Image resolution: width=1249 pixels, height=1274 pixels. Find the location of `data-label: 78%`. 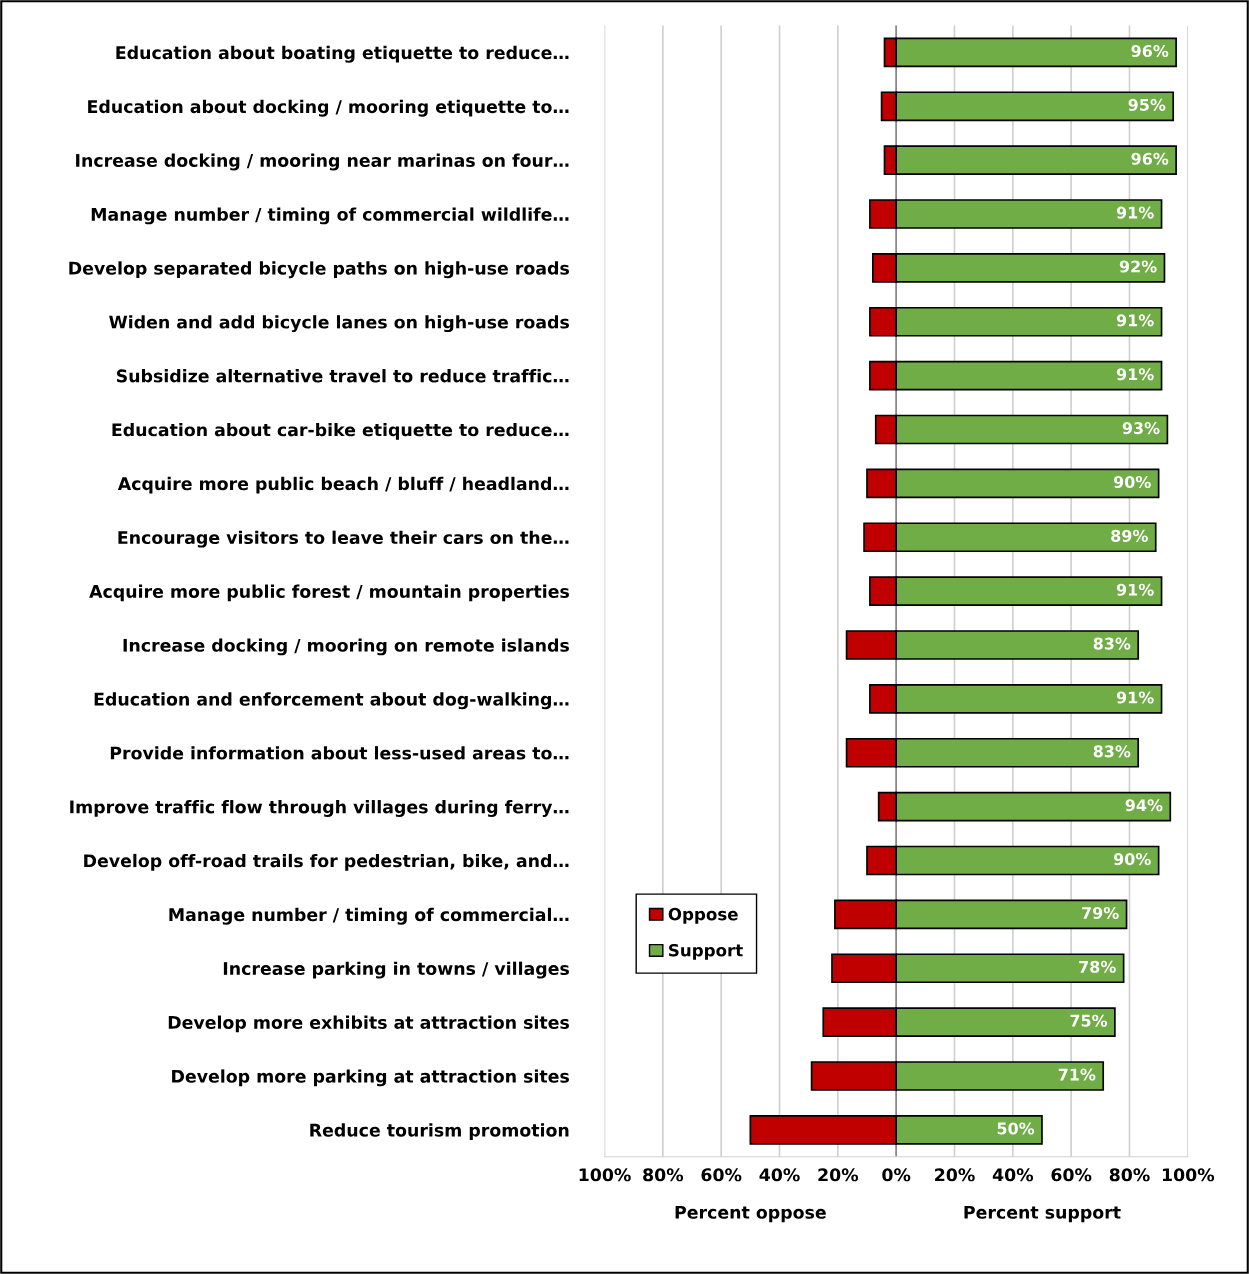

data-label: 78% is located at coordinates (1097, 966).